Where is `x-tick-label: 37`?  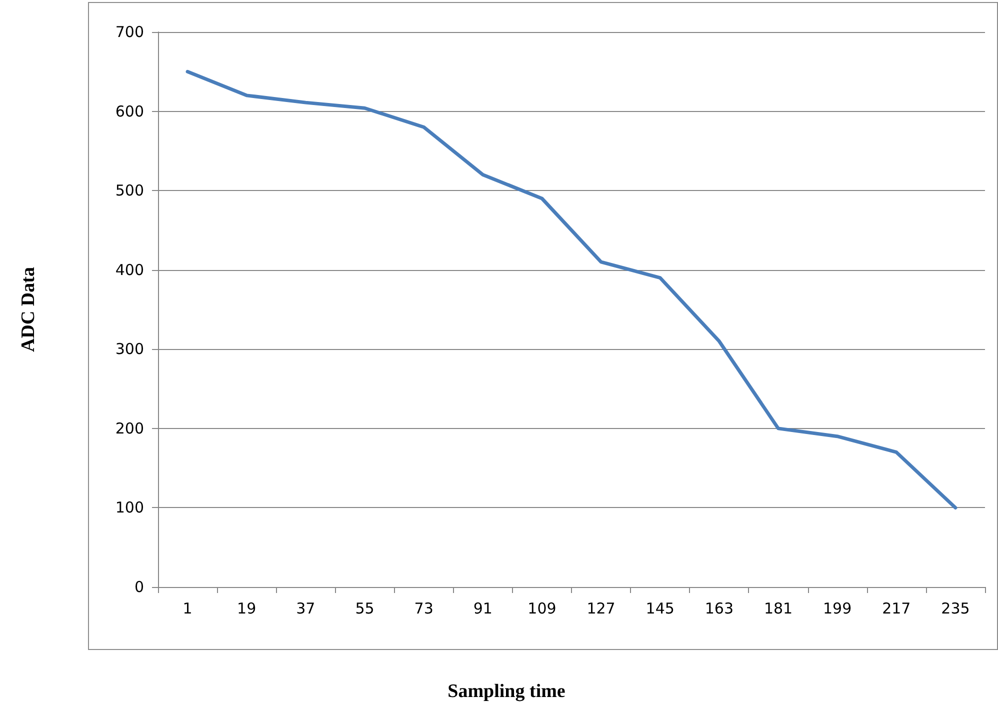
x-tick-label: 37 is located at coordinates (306, 609).